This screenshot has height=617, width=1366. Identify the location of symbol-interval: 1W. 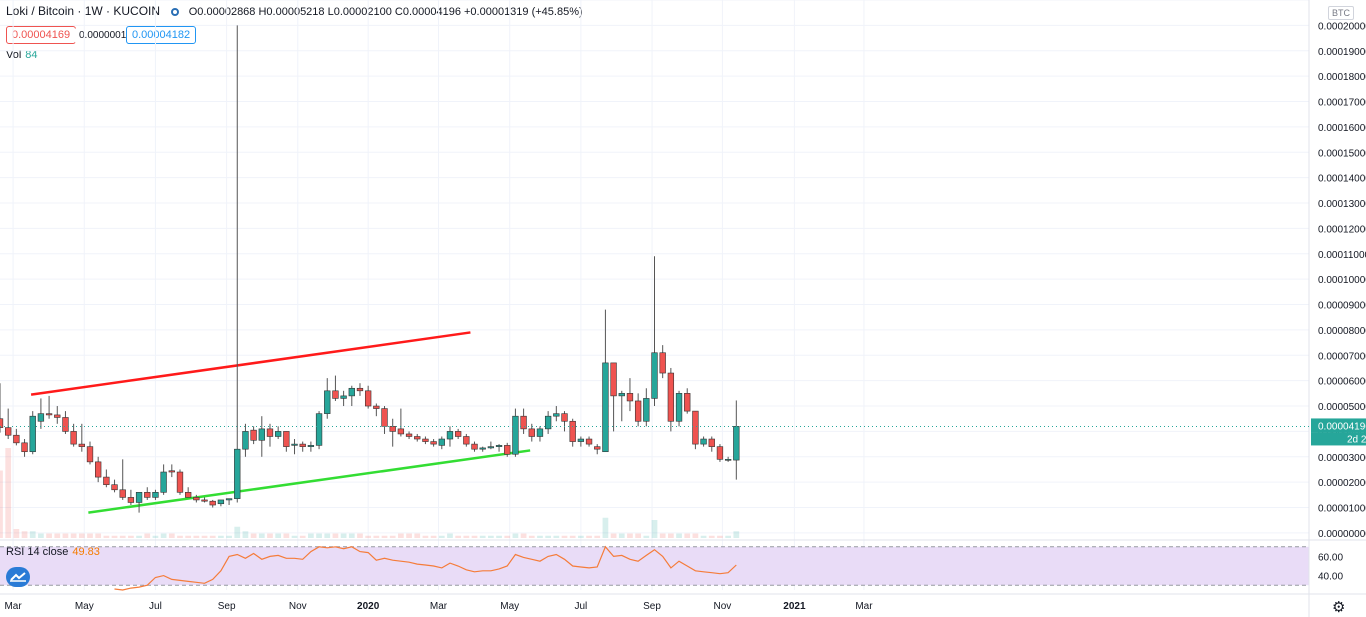
(93, 11).